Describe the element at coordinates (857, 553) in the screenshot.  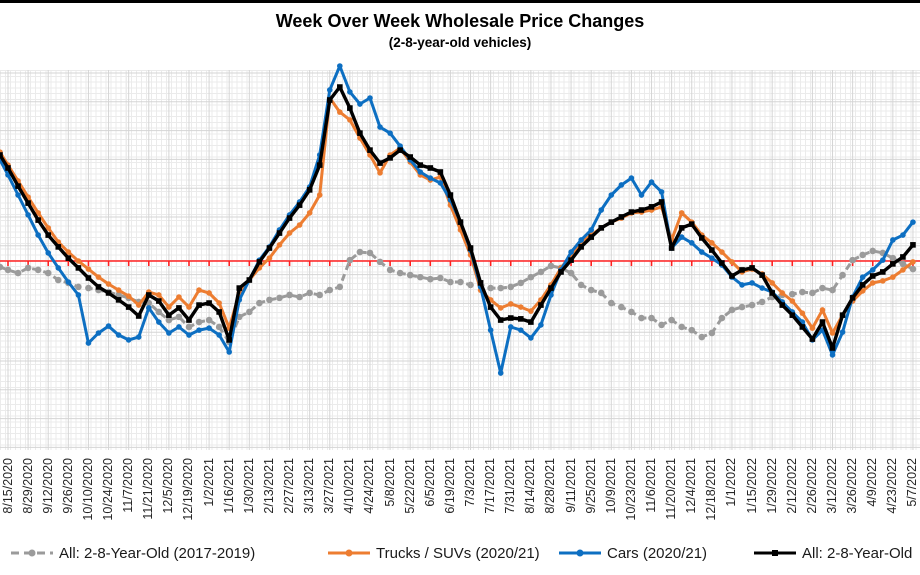
I see `legend-label-all-2020-21: All: 2-8-Year-Old` at that location.